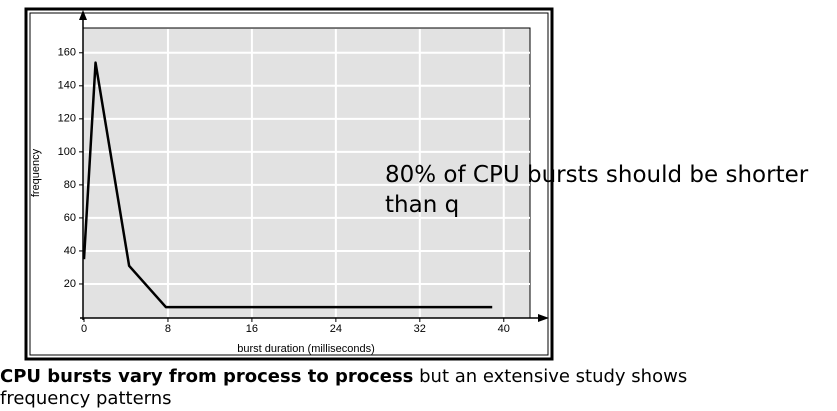 The image size is (837, 411). I want to click on x-tick-label: 16, so click(252, 329).